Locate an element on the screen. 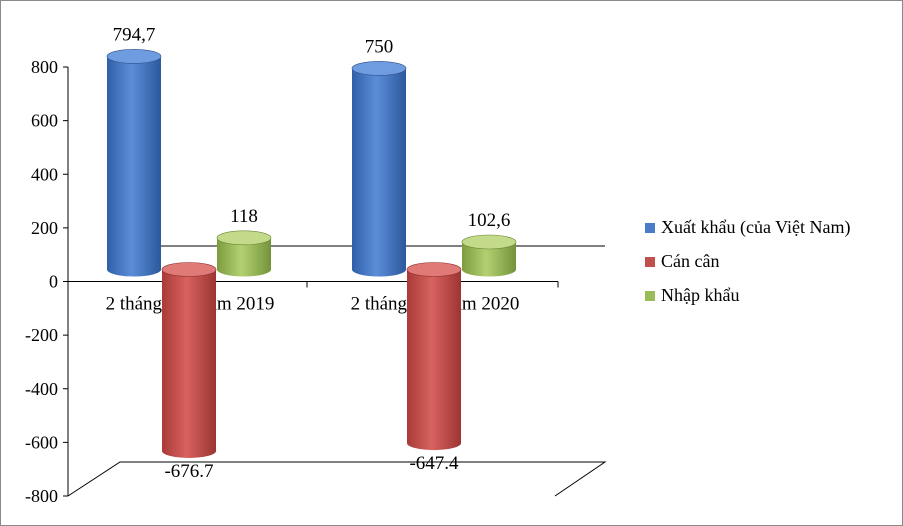 Image resolution: width=903 pixels, height=526 pixels. y-tick-label: 600 is located at coordinates (44, 121).